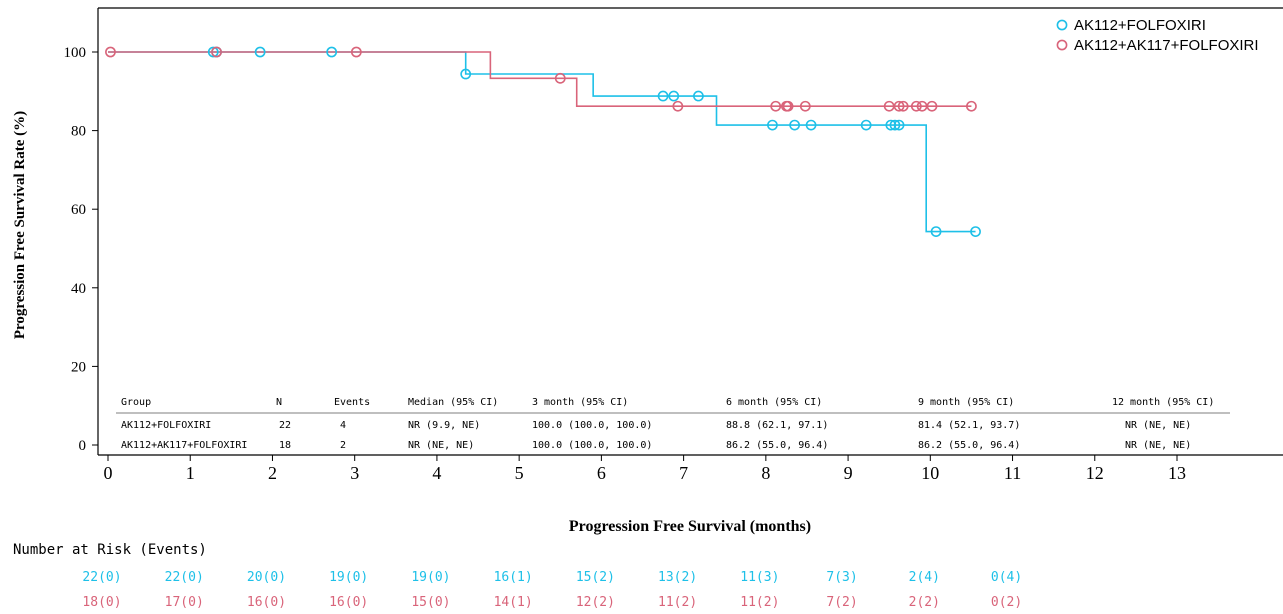 The height and width of the screenshot is (614, 1283). What do you see at coordinates (343, 425) in the screenshot?
I see `stats-cell: 4` at bounding box center [343, 425].